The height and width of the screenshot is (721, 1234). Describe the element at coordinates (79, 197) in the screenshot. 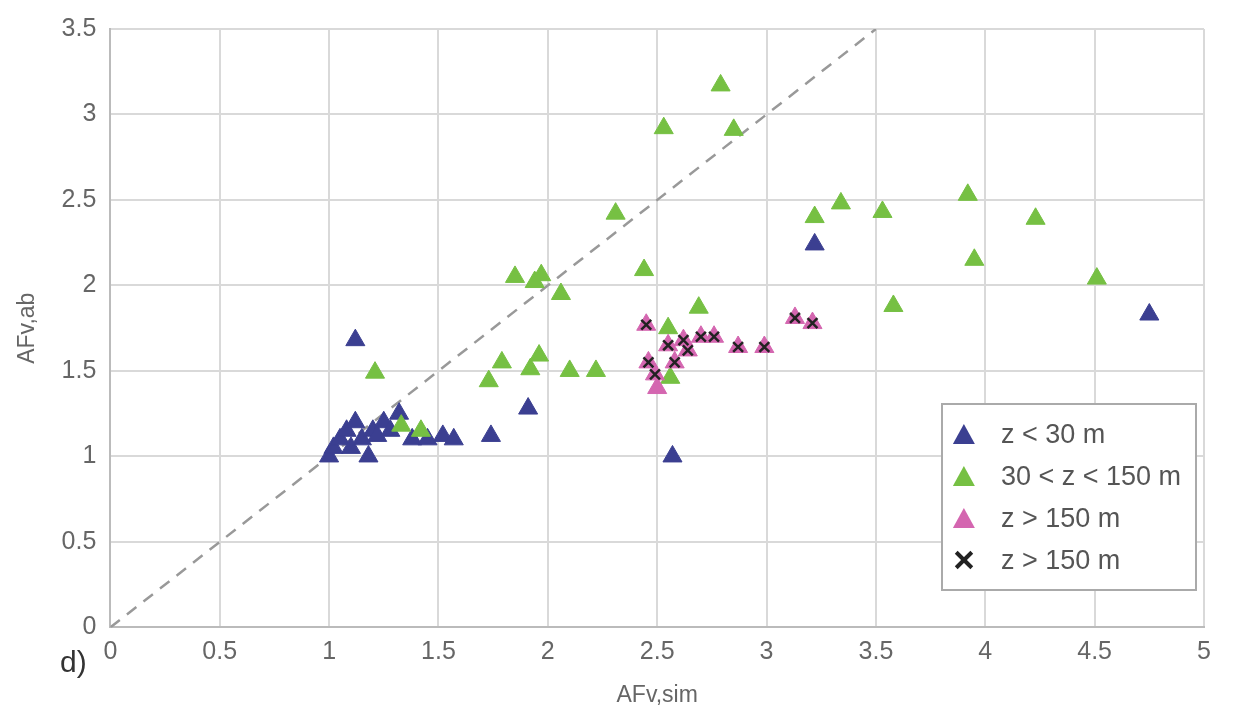

I see `y-tick-label: 2.5` at that location.